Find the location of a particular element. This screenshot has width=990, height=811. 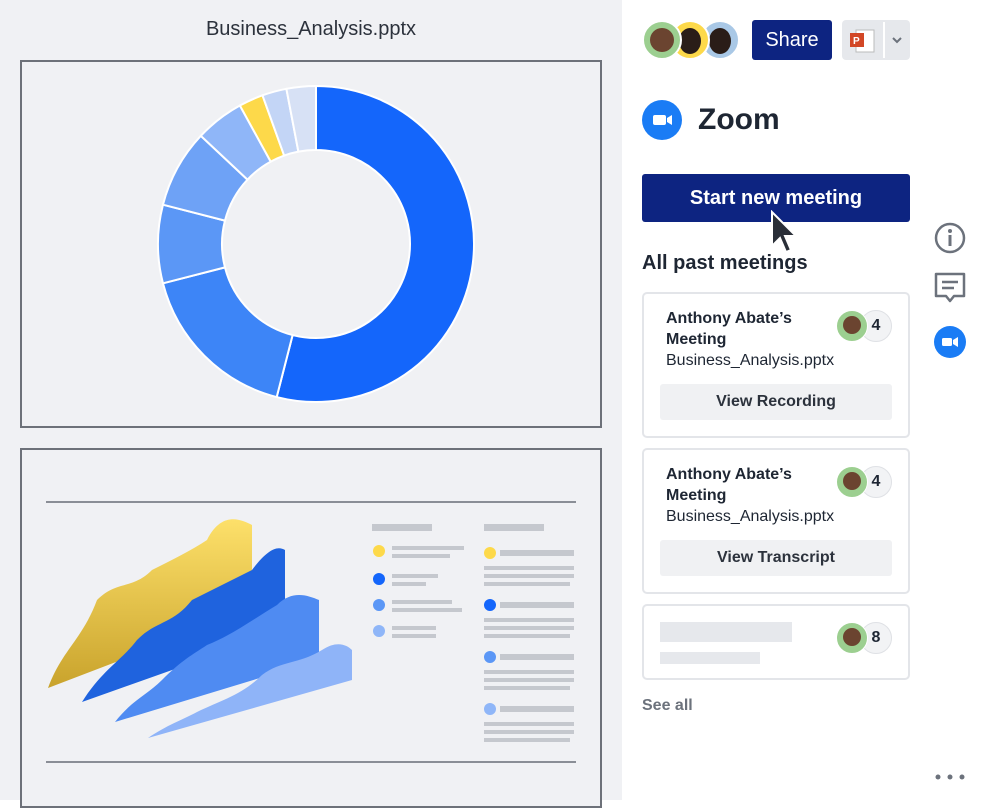

chevron-down-icon is located at coordinates (897, 40).